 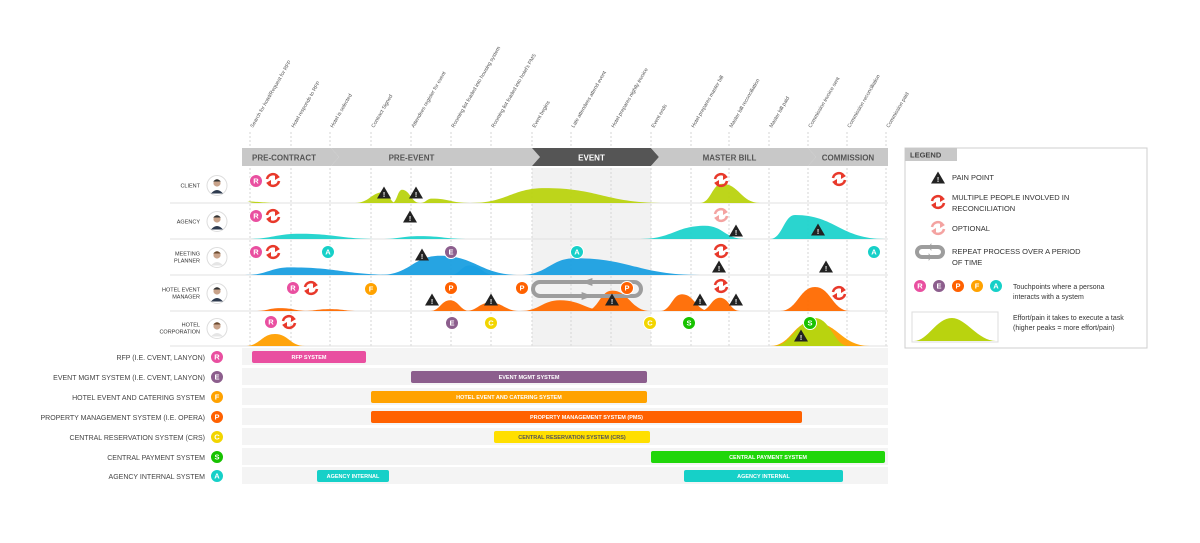 What do you see at coordinates (216, 417) in the screenshot?
I see `badge-letter: P` at bounding box center [216, 417].